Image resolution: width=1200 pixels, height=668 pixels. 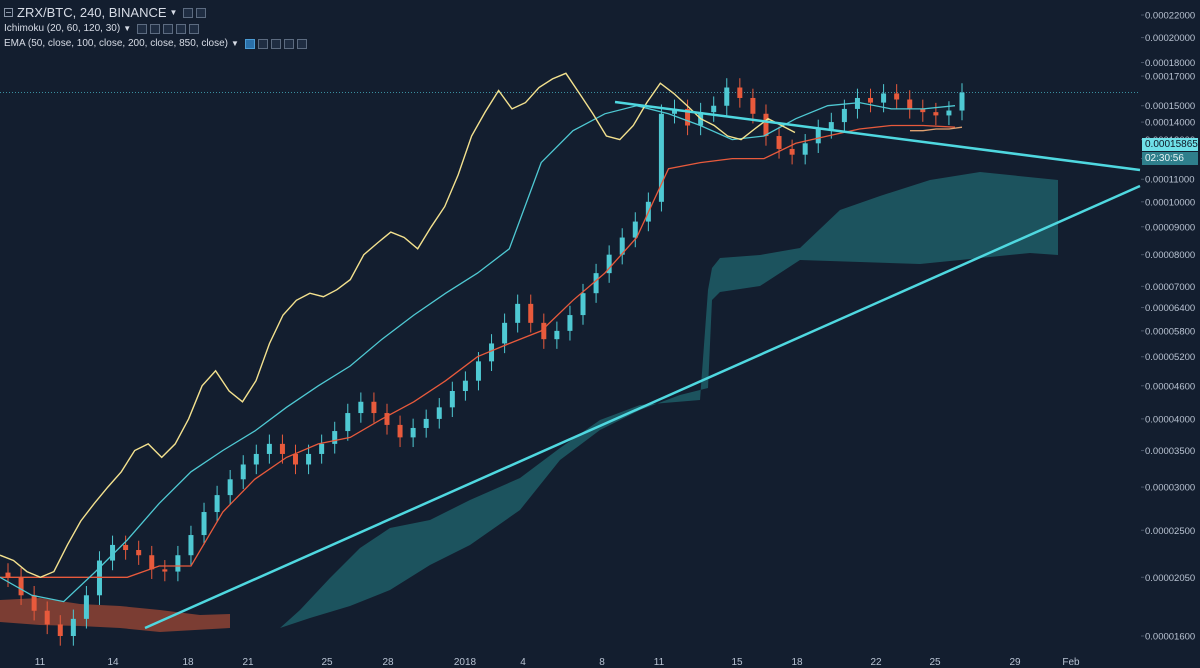 What do you see at coordinates (1170, 77) in the screenshot?
I see `y-tick-label: 0.00017000` at bounding box center [1170, 77].